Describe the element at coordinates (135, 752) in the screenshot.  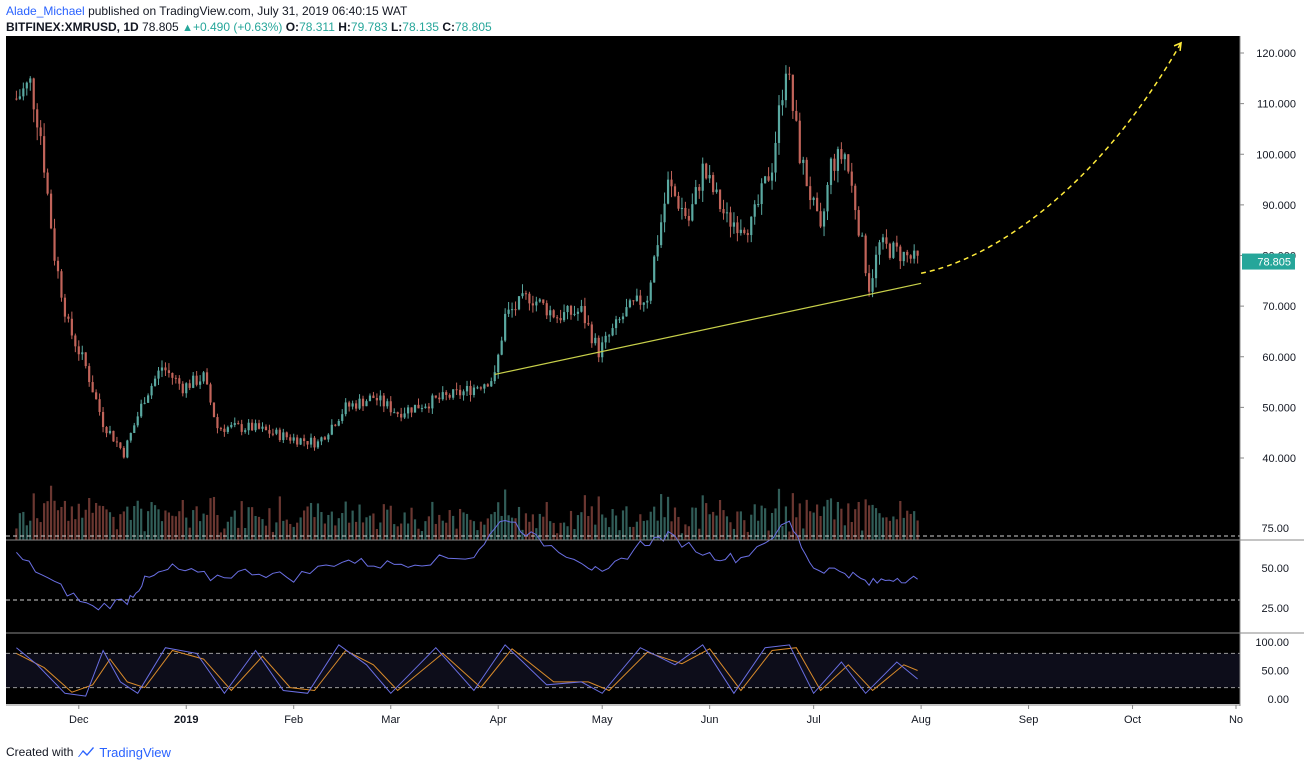
I see `tradingview-link: TradingView` at that location.